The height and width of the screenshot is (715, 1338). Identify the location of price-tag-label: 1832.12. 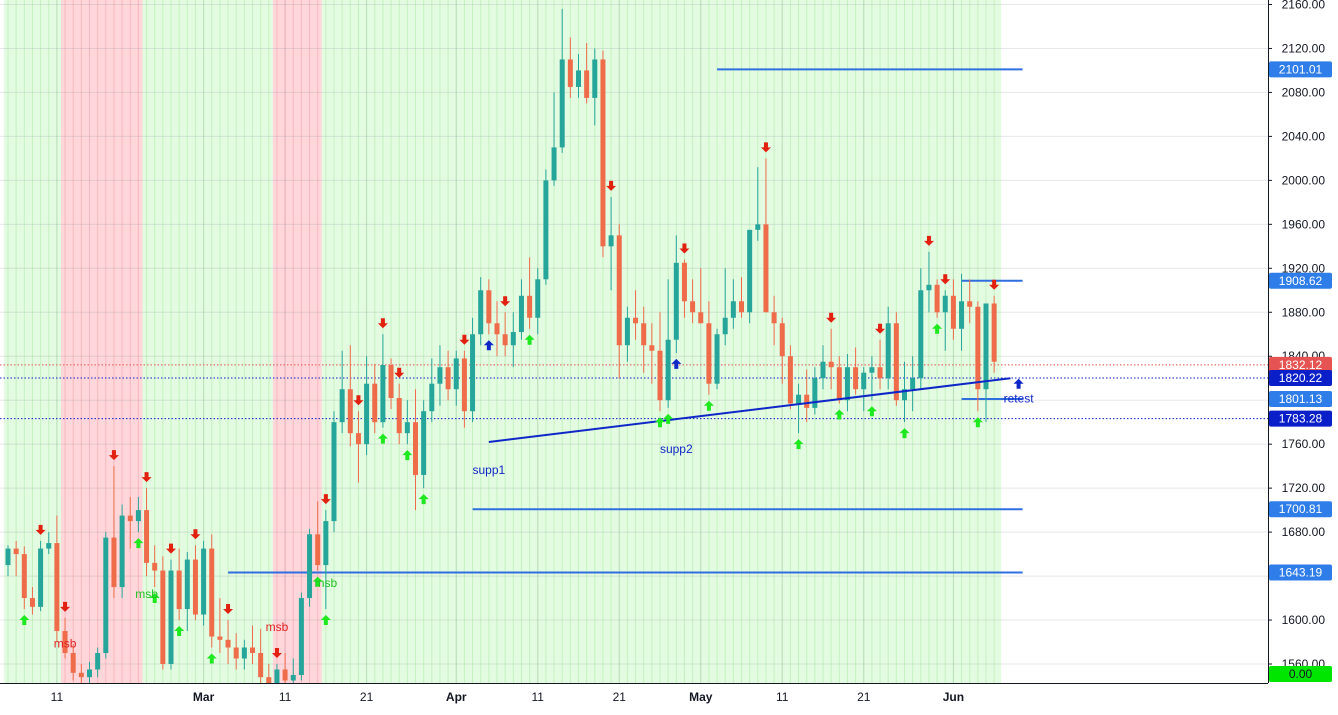
(1301, 365).